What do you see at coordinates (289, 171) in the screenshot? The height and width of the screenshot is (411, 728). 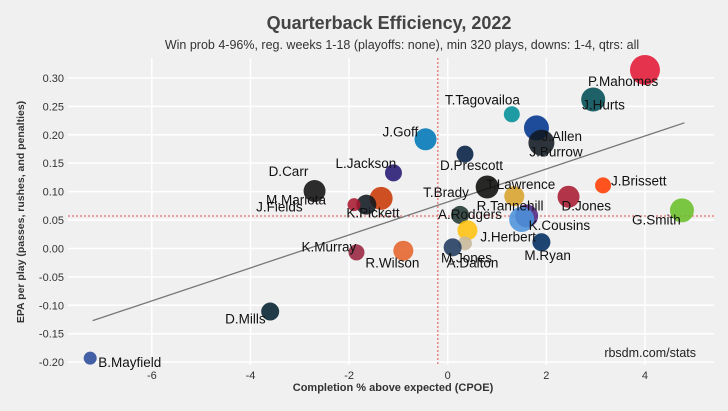 I see `point-label-d-carr: D.Carr` at bounding box center [289, 171].